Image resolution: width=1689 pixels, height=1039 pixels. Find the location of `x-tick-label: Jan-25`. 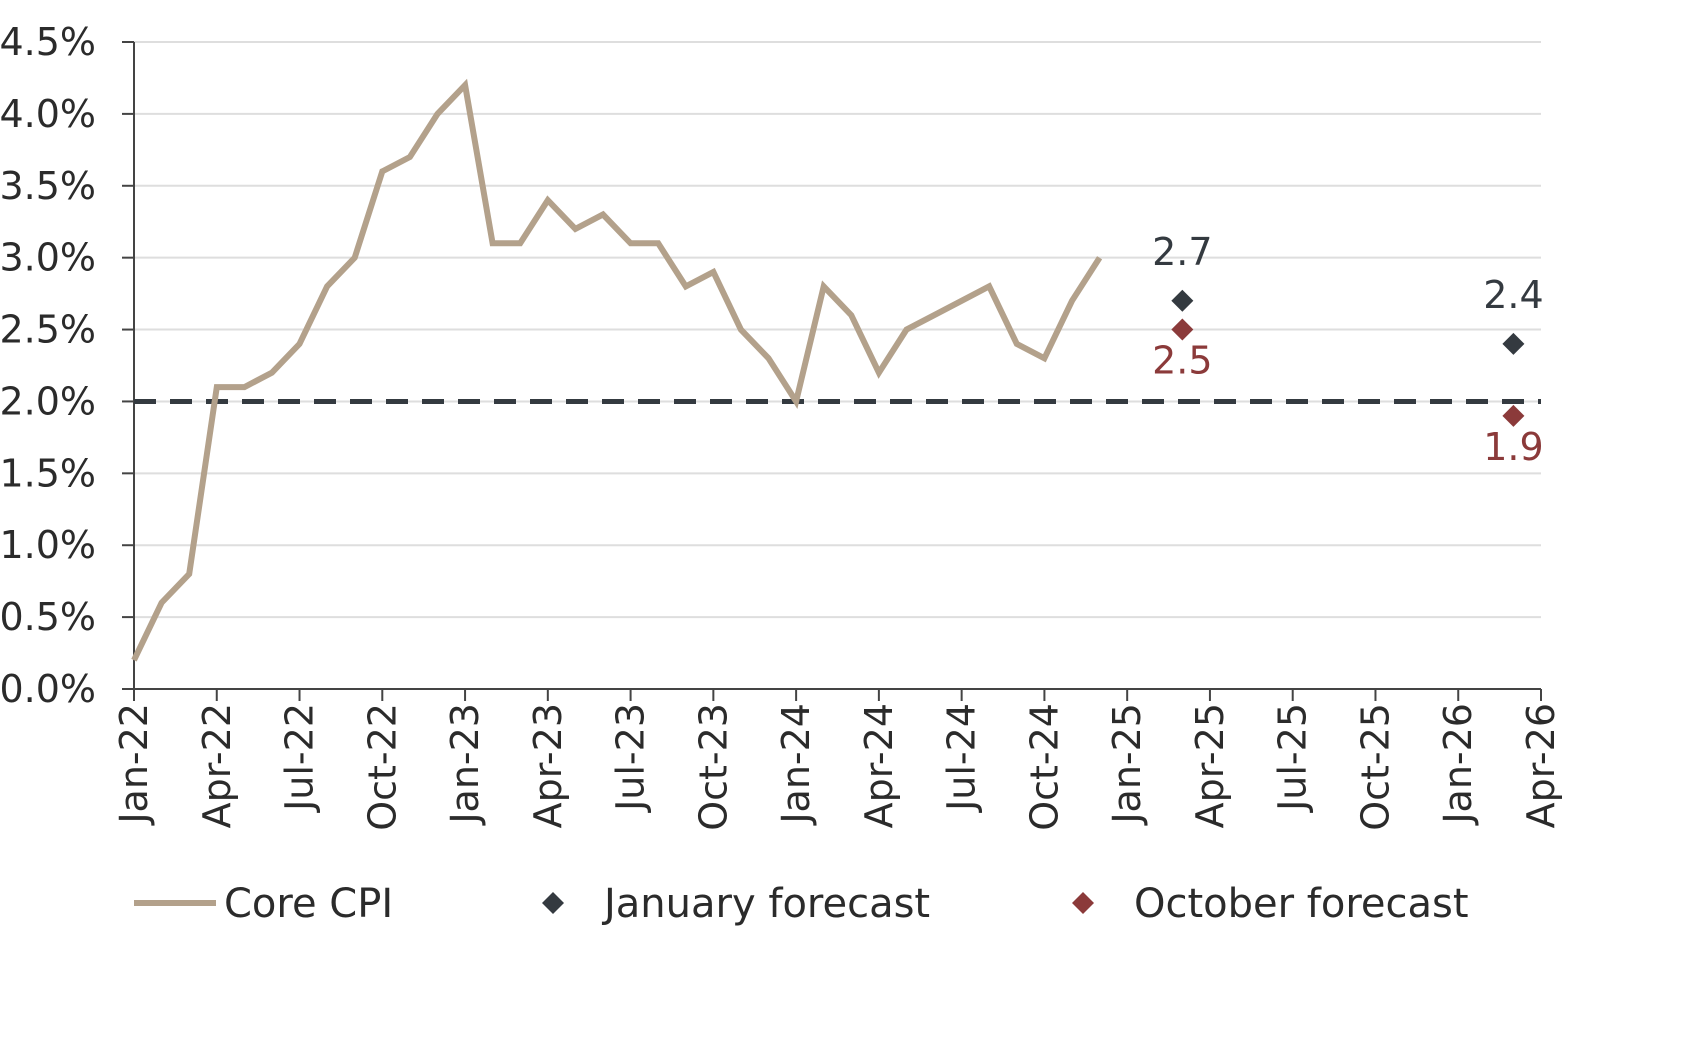

x-tick-label: Jan-25 is located at coordinates (1127, 764).